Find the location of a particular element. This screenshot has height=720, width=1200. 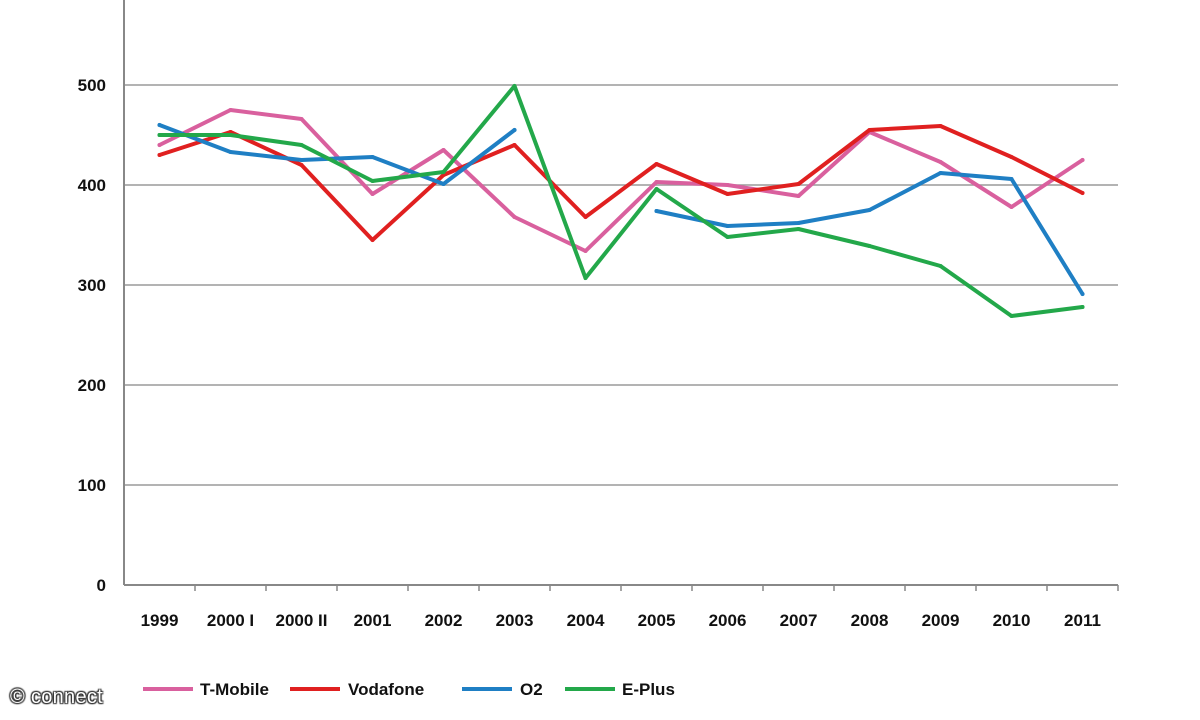

y-tick-label: 500 is located at coordinates (92, 85).